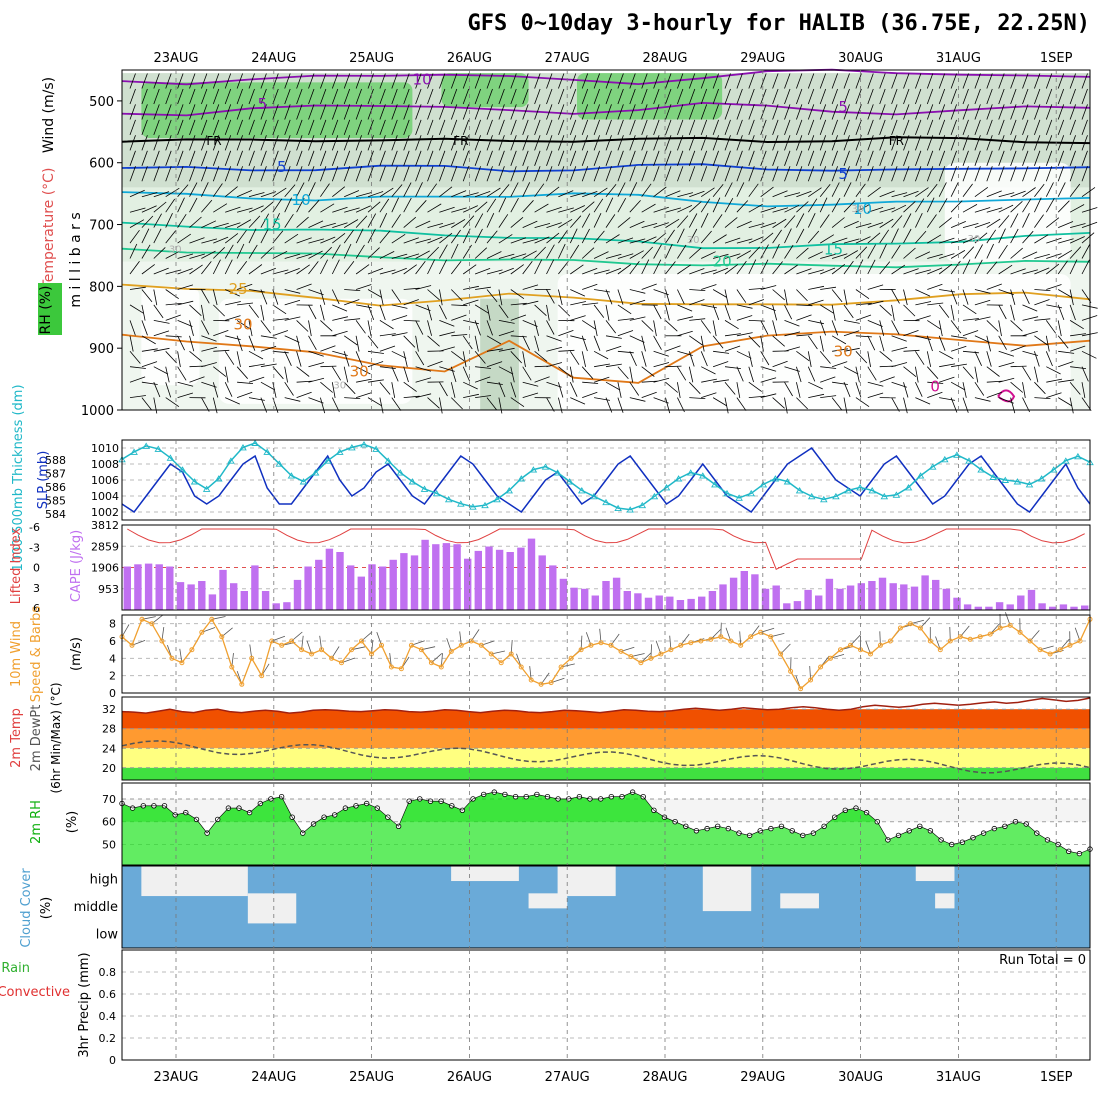 This screenshot has width=1100, height=1104. Describe the element at coordinates (273, 58) in the screenshot. I see `date-label-top: 24AUG` at that location.